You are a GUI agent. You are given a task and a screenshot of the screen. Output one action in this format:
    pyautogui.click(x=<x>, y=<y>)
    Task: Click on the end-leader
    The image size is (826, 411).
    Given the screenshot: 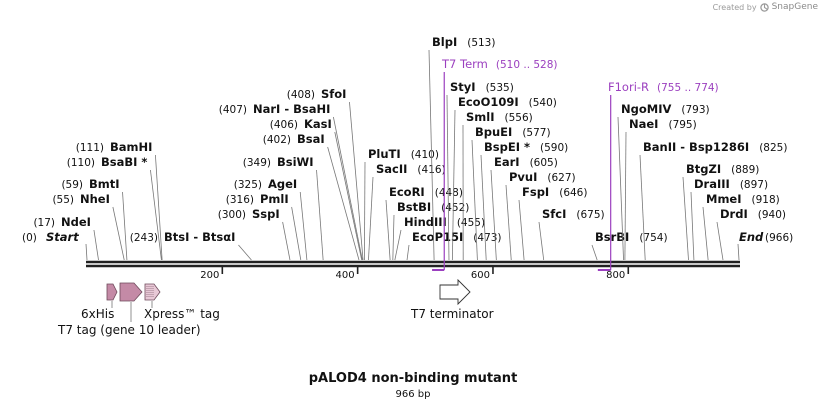 What is the action you would take?
    pyautogui.click(x=738, y=252)
    